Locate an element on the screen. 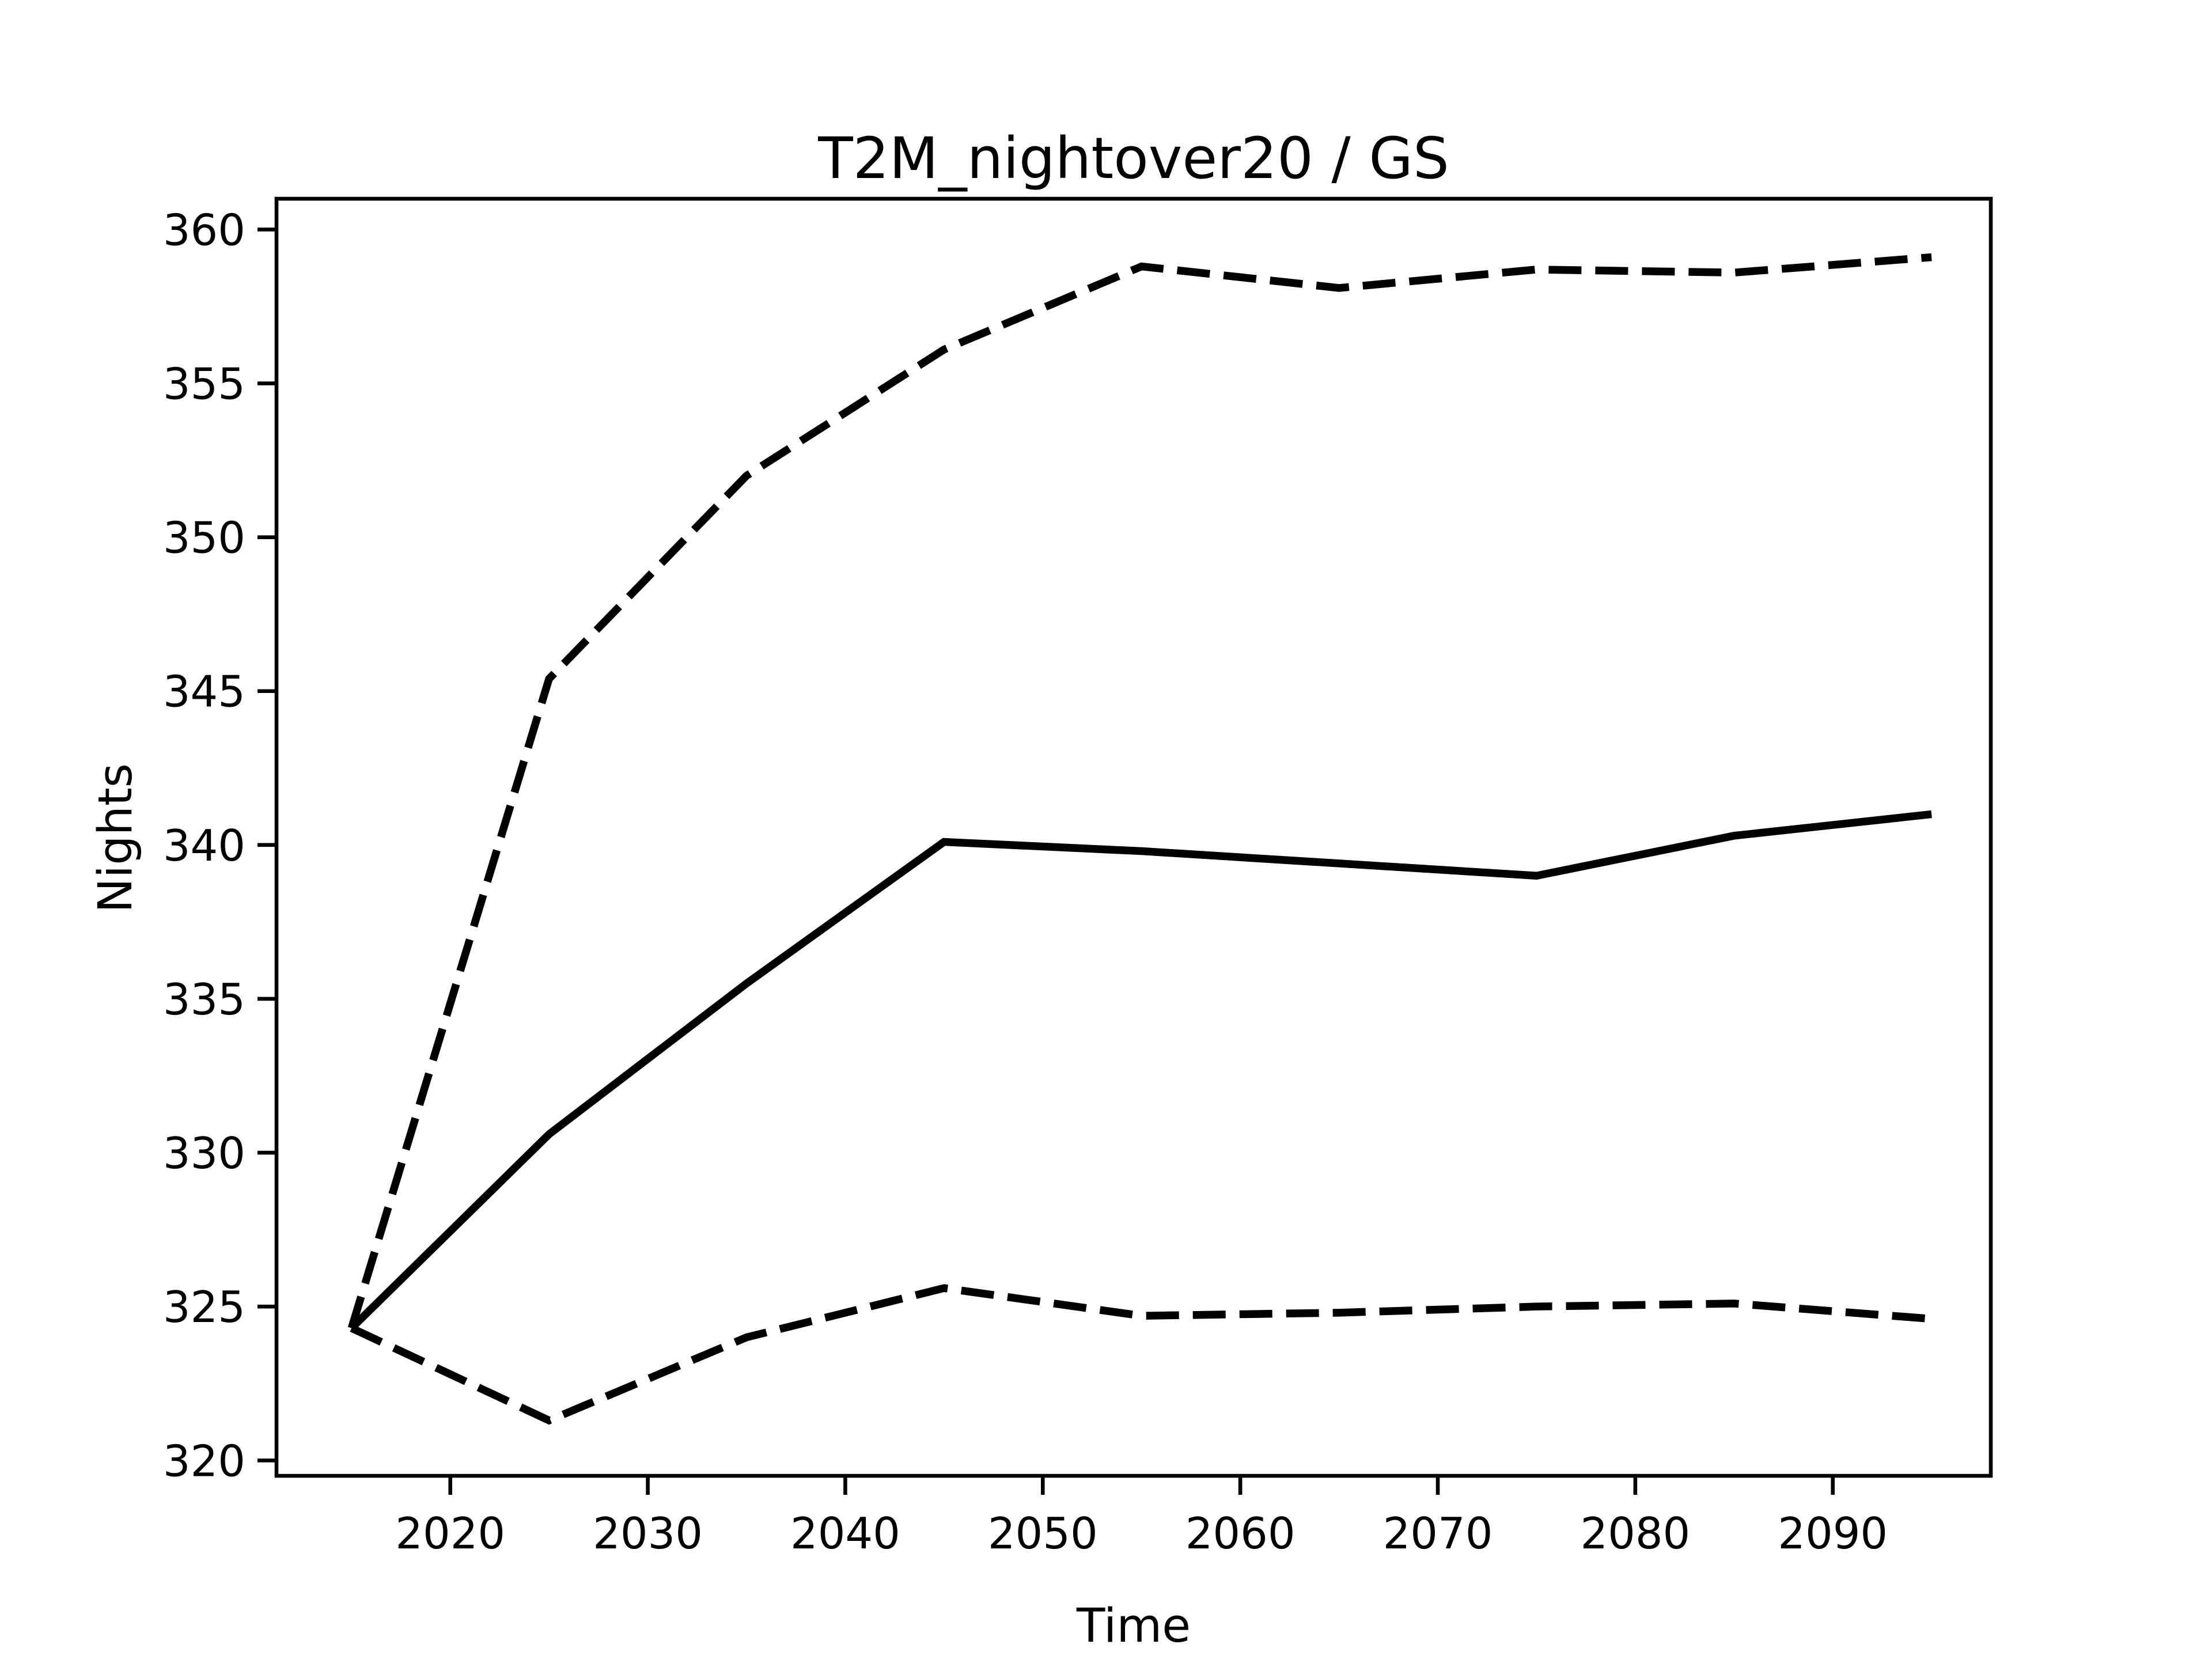 This screenshot has height=1659, width=2212. x-tick-label: 2080 is located at coordinates (1635, 1533).